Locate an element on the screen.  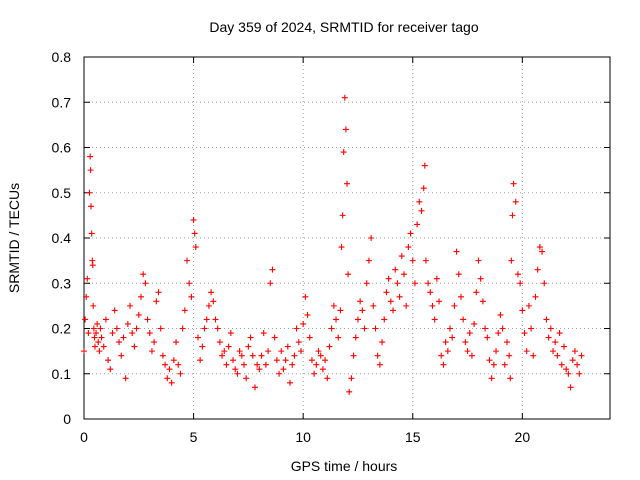
x-tick-label: 15 is located at coordinates (413, 437).